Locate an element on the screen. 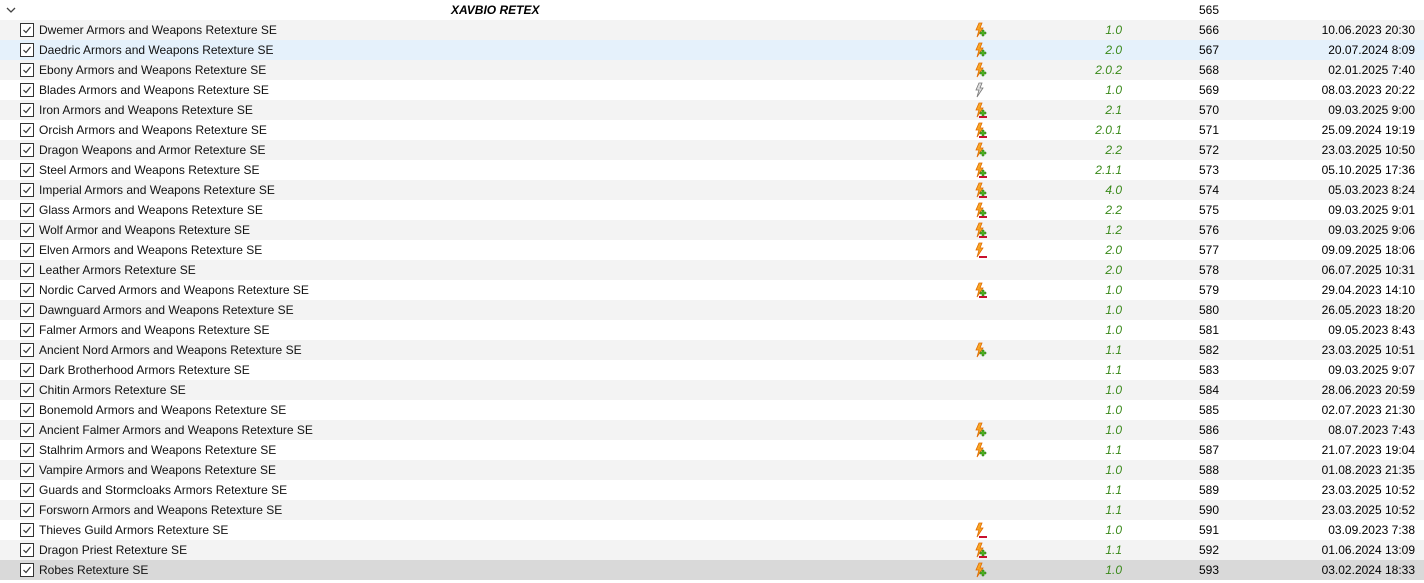 The image size is (1424, 583). mod-version: 2.0.1 is located at coordinates (1108, 130).